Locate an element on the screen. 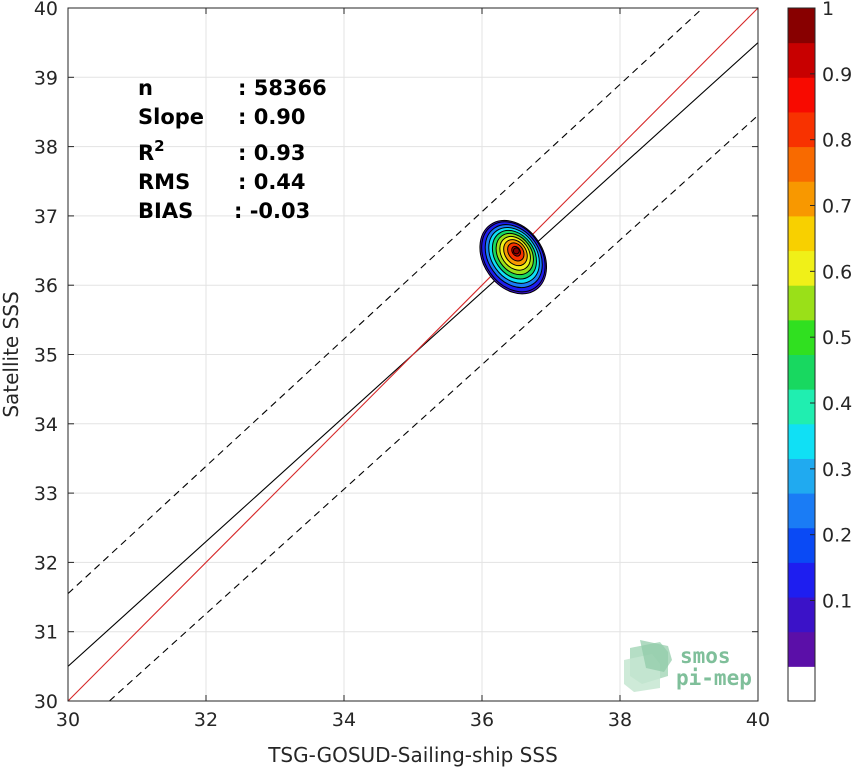 The width and height of the screenshot is (855, 768). stat-key-r: R2 is located at coordinates (151, 151).